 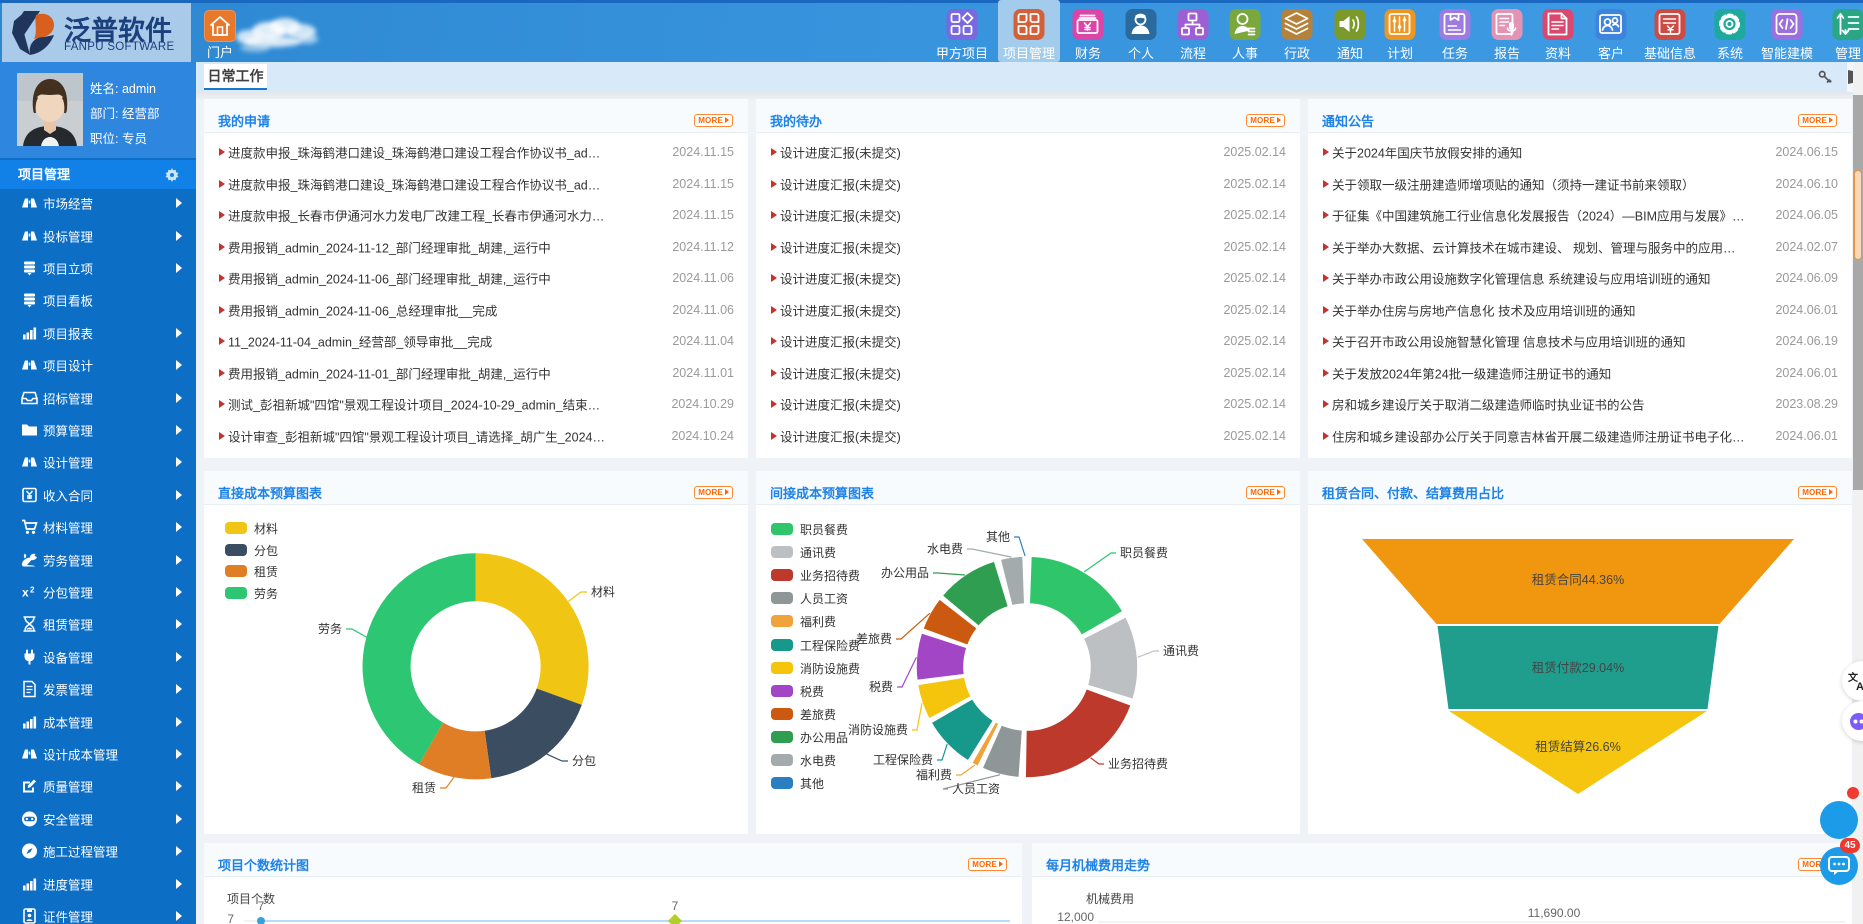 I want to click on svg-text: 12,000, so click(x=1075, y=917).